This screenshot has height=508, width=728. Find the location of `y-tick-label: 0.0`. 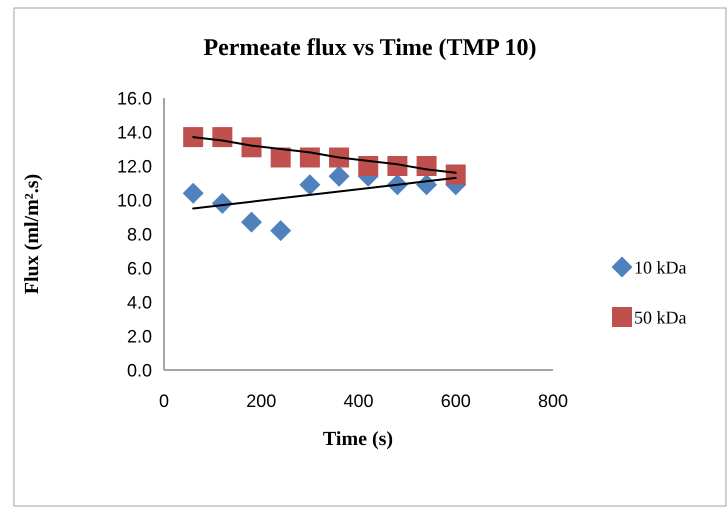

y-tick-label: 0.0 is located at coordinates (139, 370).